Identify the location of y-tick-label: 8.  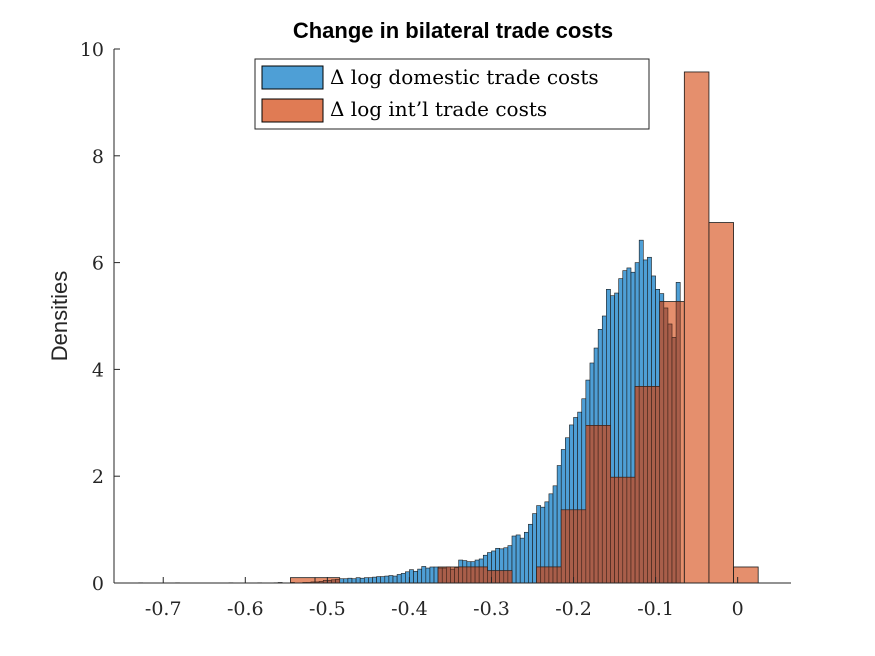
(98, 157).